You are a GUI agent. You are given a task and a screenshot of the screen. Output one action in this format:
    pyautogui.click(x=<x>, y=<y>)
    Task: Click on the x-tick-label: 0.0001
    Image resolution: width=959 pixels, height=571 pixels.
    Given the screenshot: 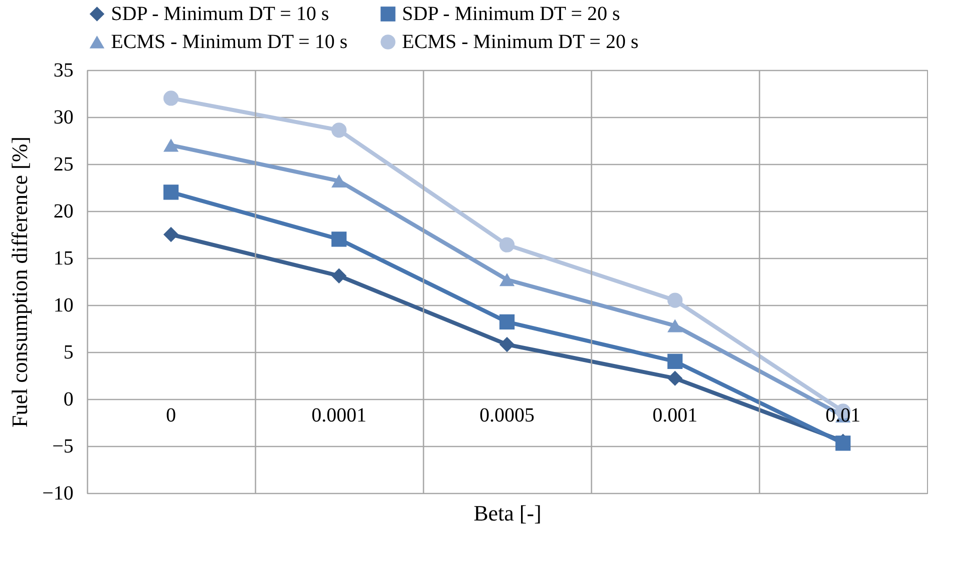 What is the action you would take?
    pyautogui.click(x=339, y=415)
    